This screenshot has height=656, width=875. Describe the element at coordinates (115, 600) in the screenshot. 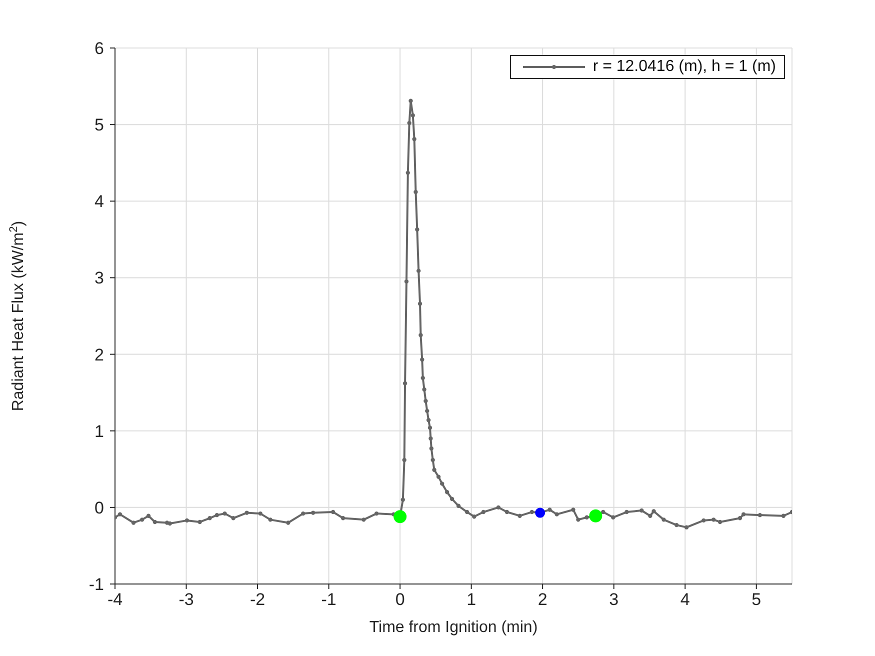

I see `x-tick-label: -4` at that location.